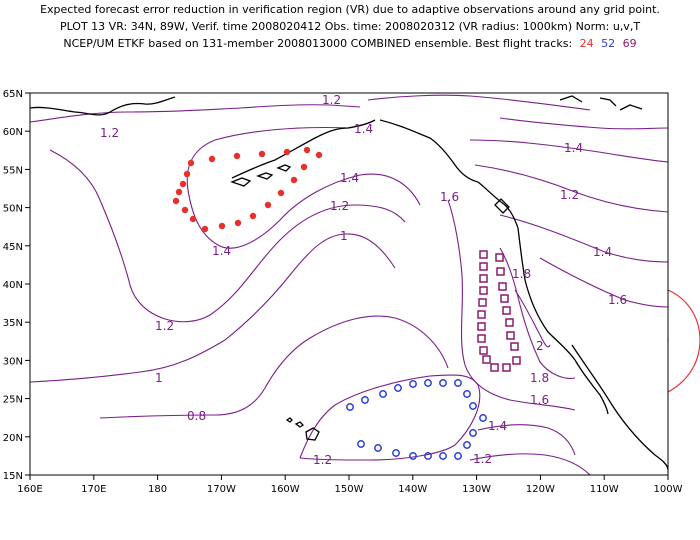  I want to click on contour-label-12: 1.8, so click(521, 274).